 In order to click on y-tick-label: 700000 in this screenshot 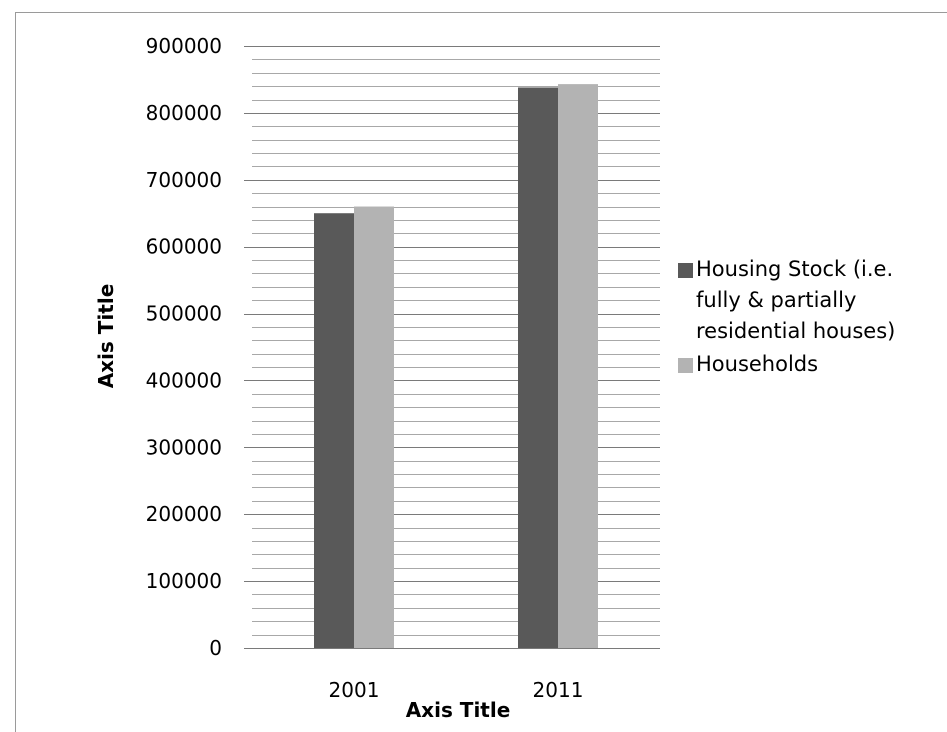, I will do `click(184, 180)`.